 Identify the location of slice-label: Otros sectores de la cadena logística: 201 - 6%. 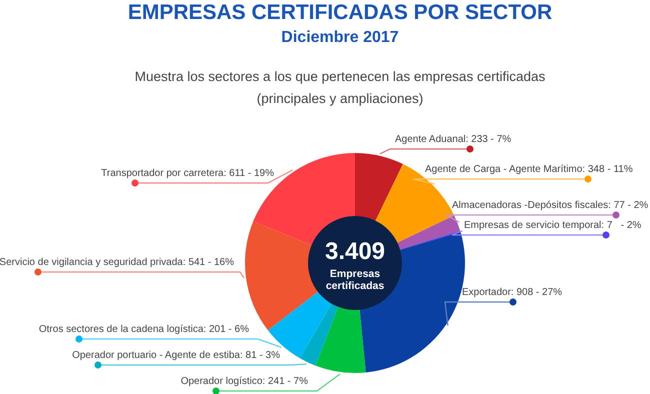
(144, 329).